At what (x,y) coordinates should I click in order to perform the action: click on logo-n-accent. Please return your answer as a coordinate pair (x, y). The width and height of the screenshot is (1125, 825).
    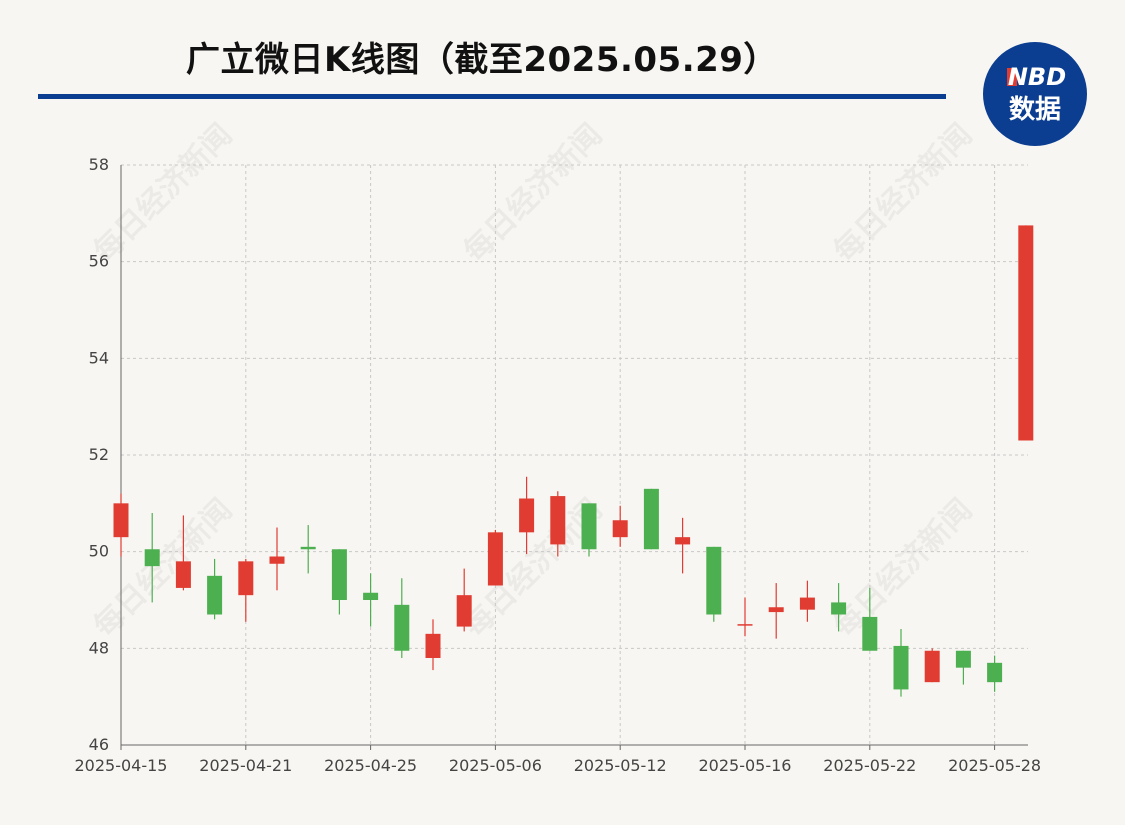
    Looking at the image, I should click on (1012, 77).